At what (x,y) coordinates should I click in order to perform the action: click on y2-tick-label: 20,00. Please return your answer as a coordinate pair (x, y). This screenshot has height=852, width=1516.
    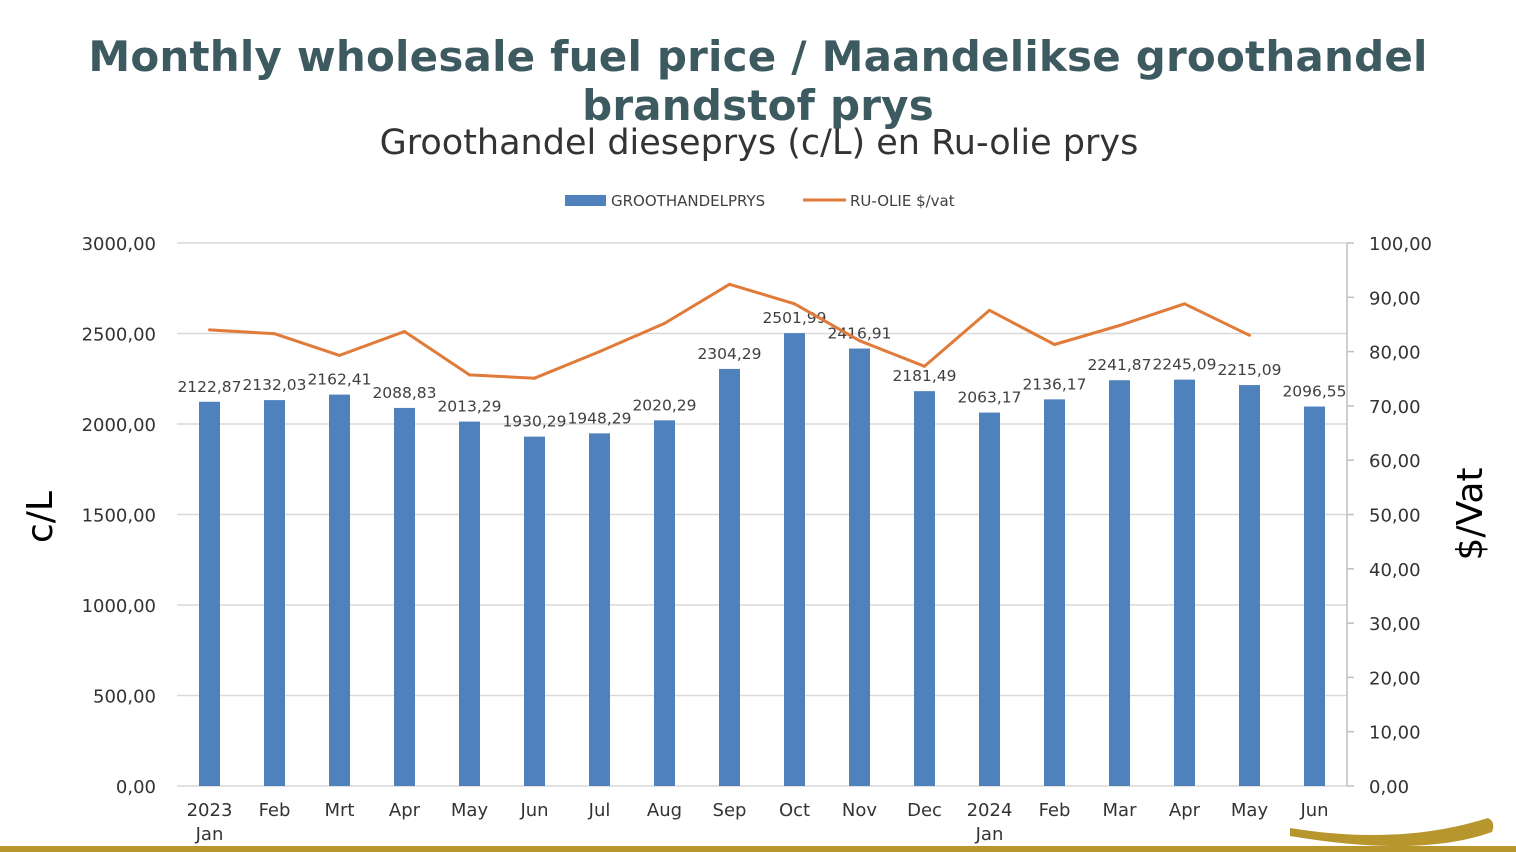
    Looking at the image, I should click on (1395, 678).